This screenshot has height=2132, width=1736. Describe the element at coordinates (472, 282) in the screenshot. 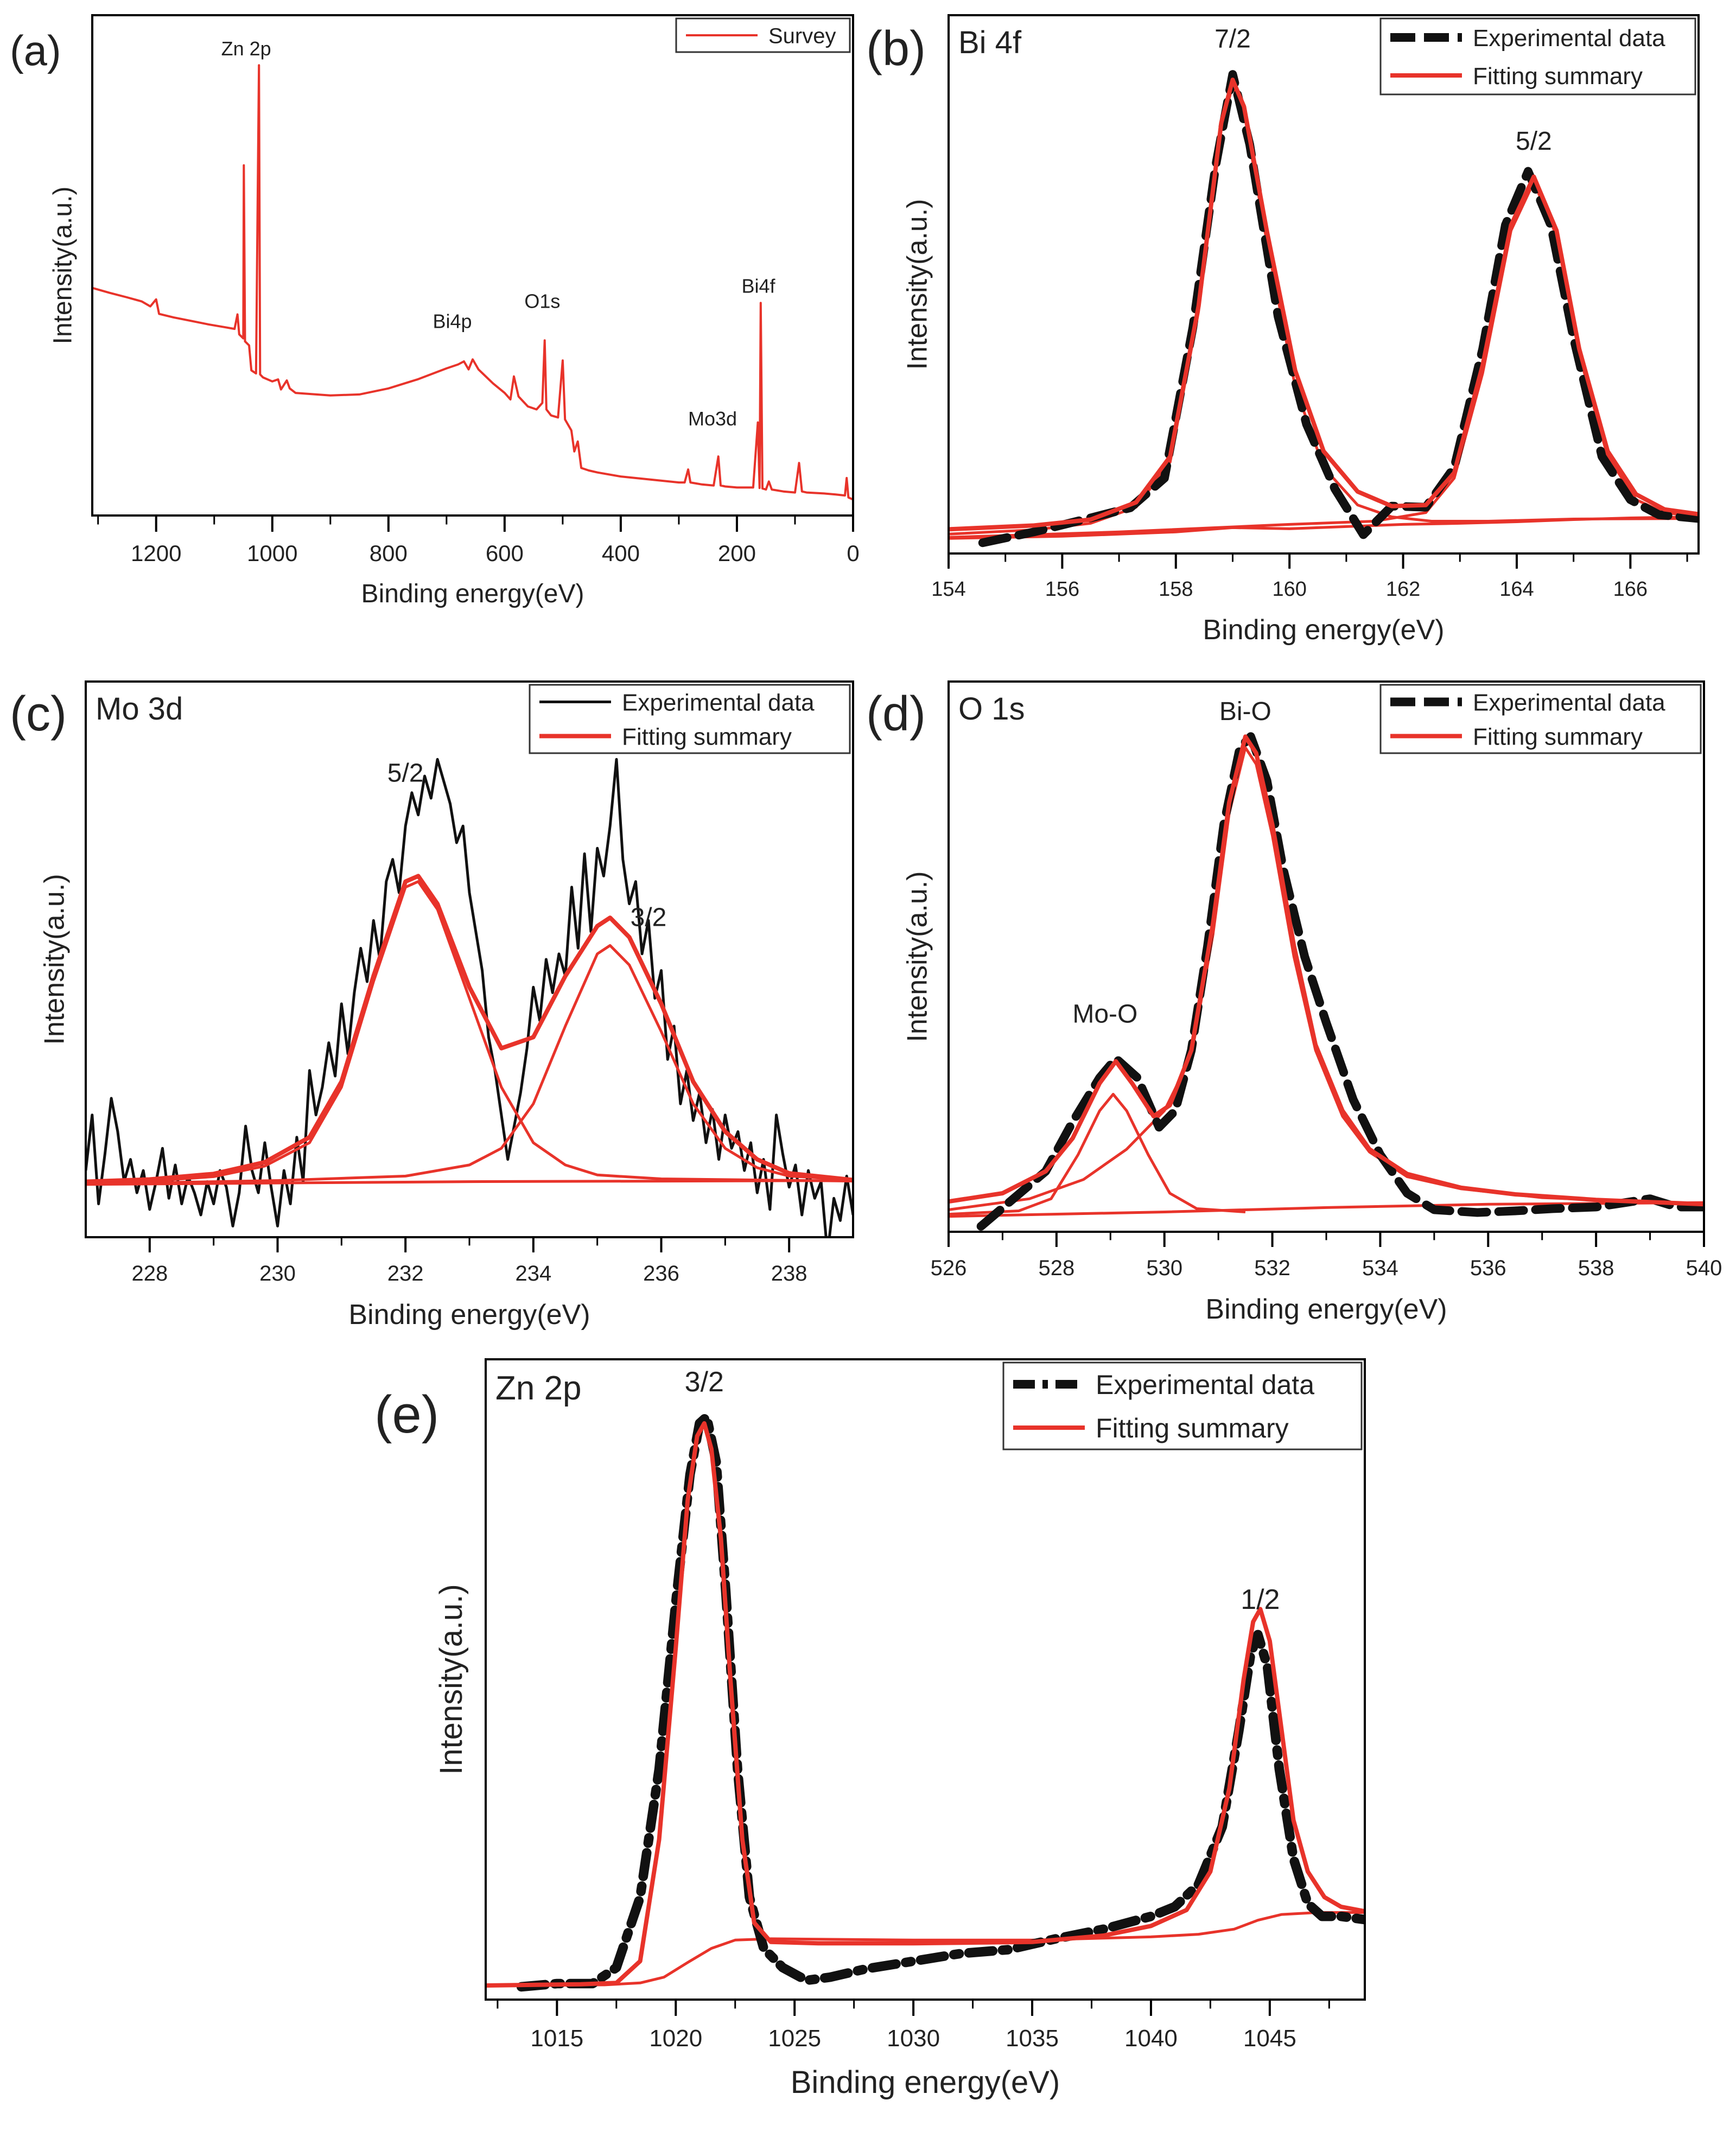

I see `series-line-survey` at that location.